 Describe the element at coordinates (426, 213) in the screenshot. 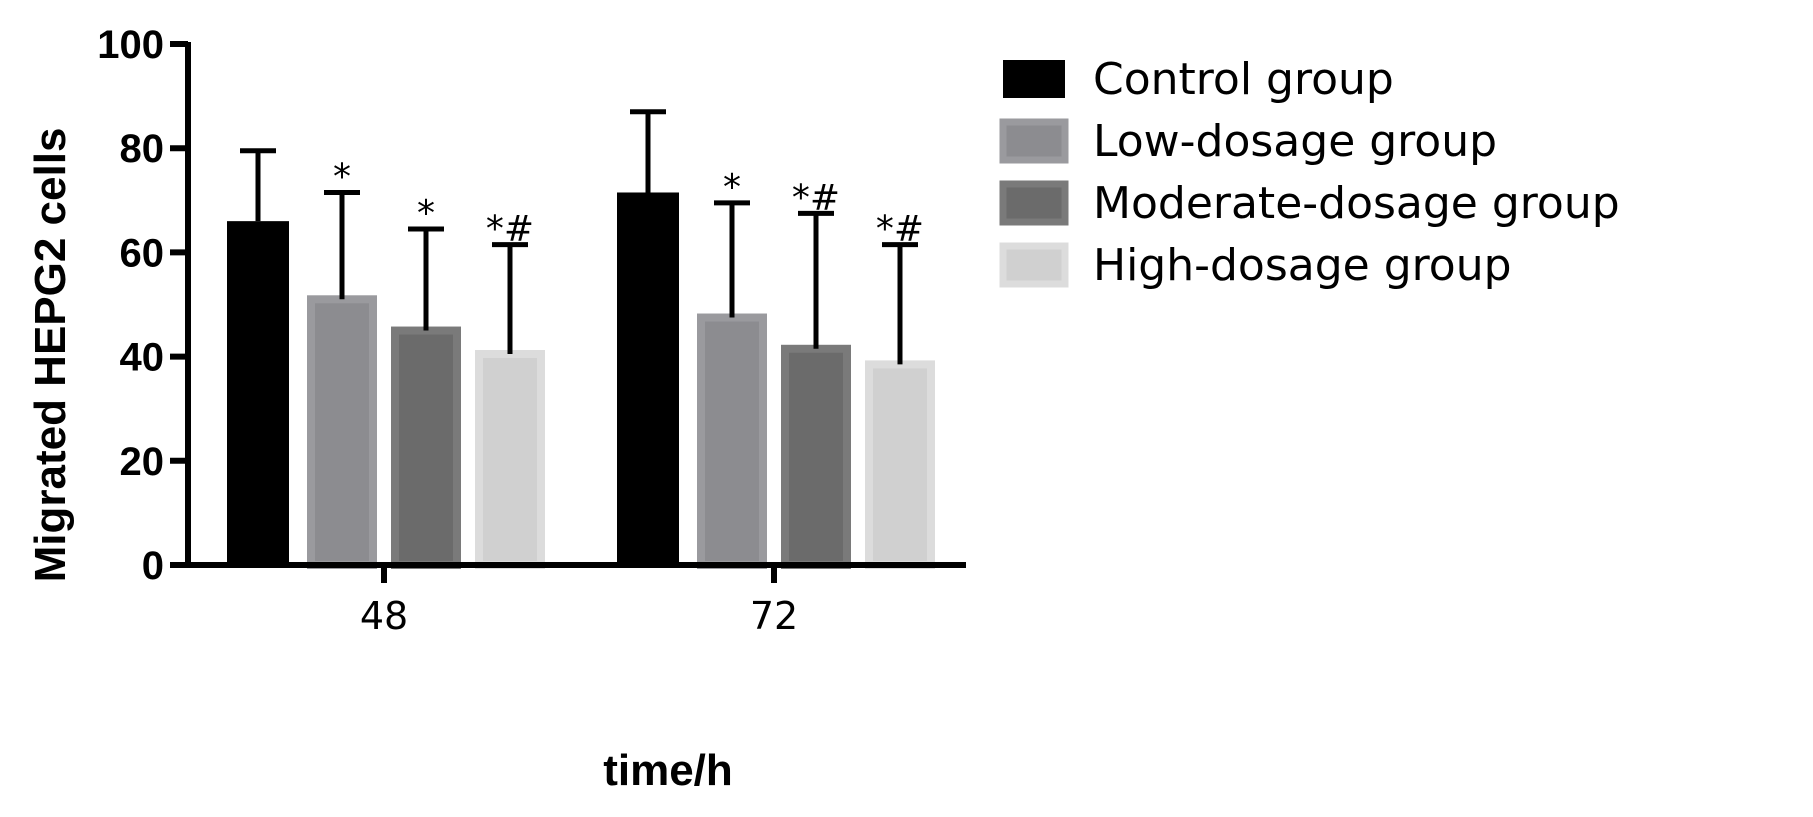

I see `significance-label-moderate-dosage-group-48: *` at that location.